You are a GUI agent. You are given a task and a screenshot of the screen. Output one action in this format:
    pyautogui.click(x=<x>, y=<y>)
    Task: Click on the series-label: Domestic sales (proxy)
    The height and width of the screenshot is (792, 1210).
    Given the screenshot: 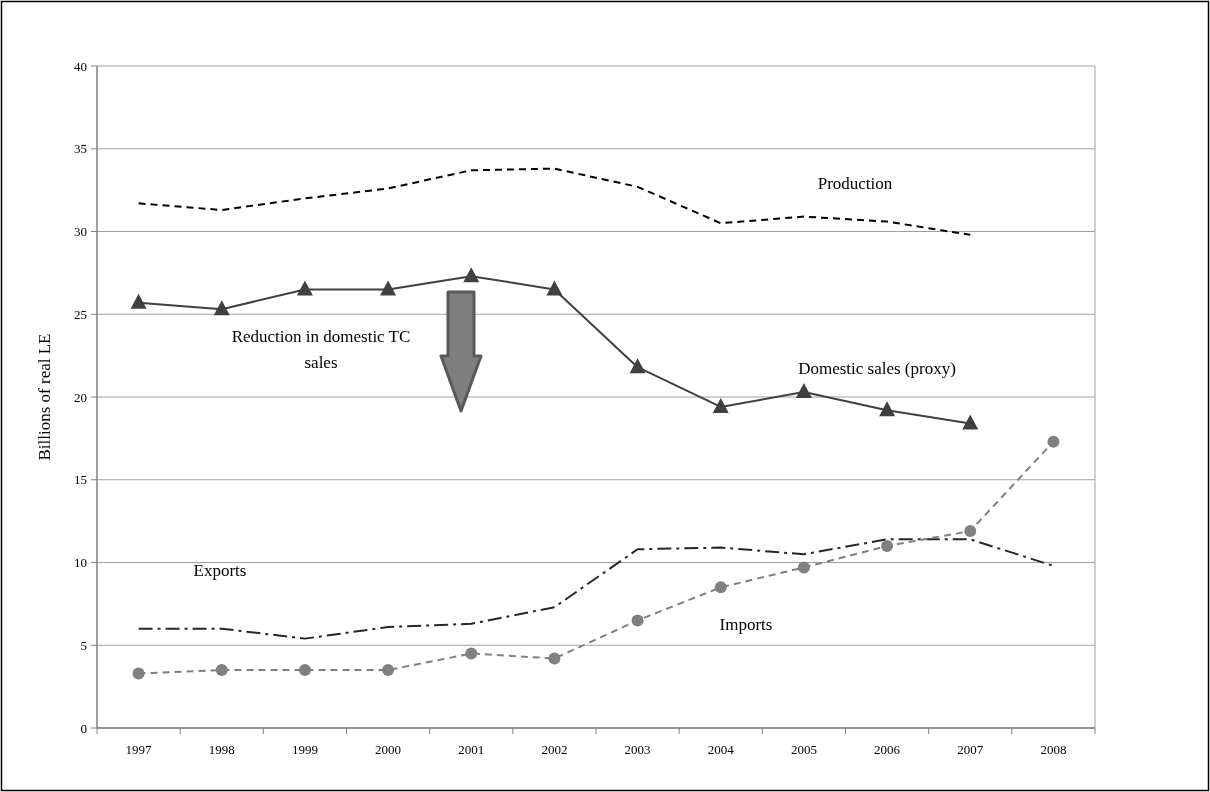 What is the action you would take?
    pyautogui.click(x=877, y=368)
    